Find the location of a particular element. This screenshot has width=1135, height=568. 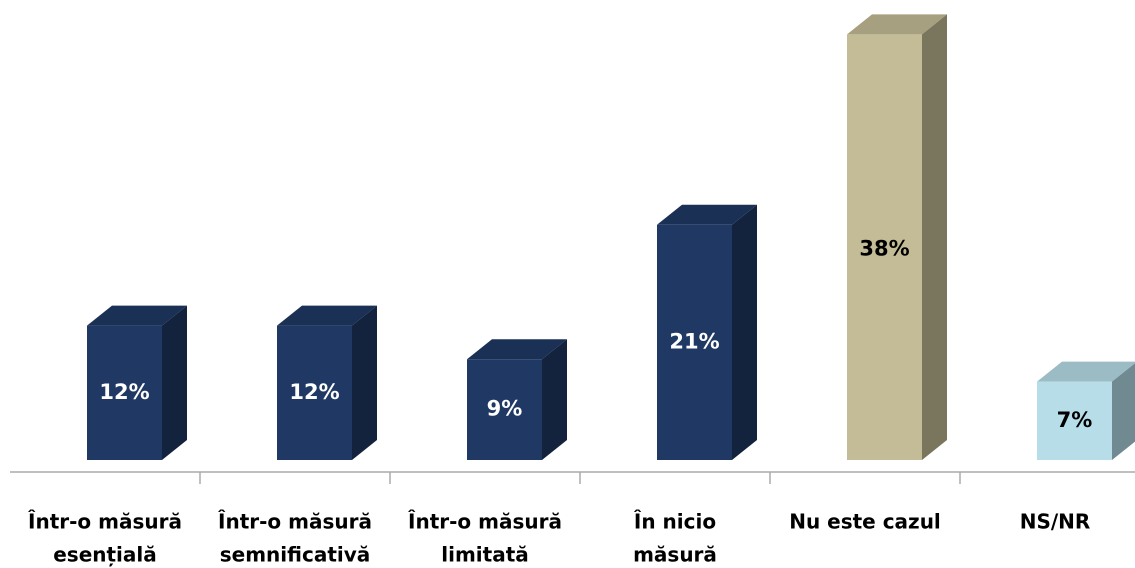

value-label: 7% is located at coordinates (1075, 420).